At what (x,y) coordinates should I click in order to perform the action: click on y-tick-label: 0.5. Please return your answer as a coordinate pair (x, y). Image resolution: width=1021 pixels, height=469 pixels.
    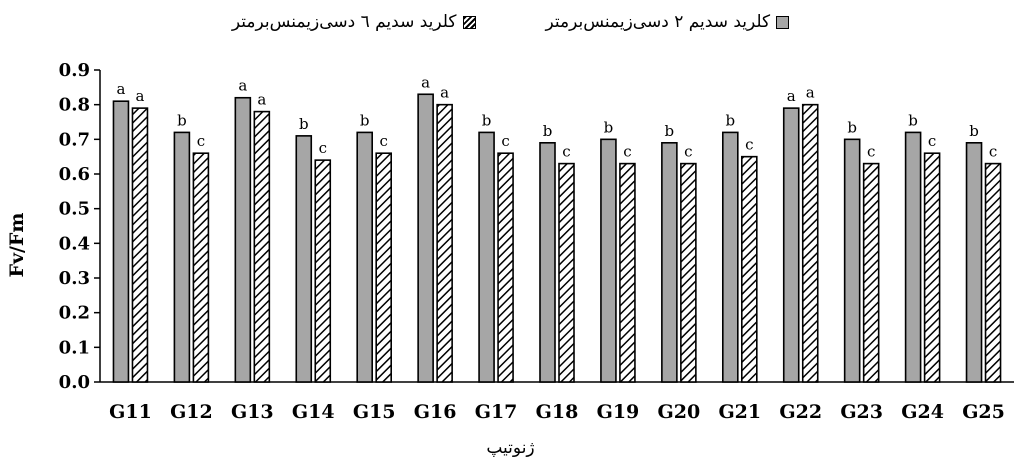
    Looking at the image, I should click on (74, 209).